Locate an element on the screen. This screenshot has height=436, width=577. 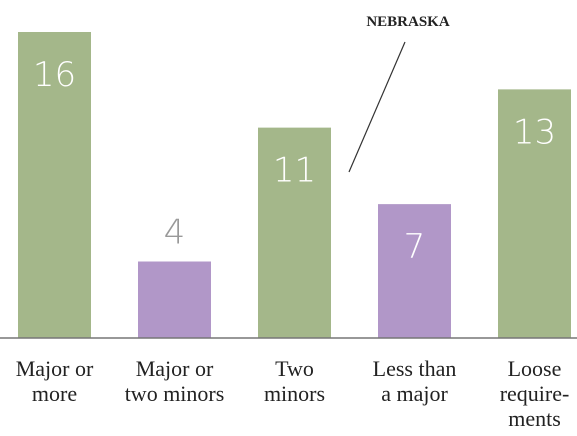
x-tick-label: Loose is located at coordinates (535, 368).